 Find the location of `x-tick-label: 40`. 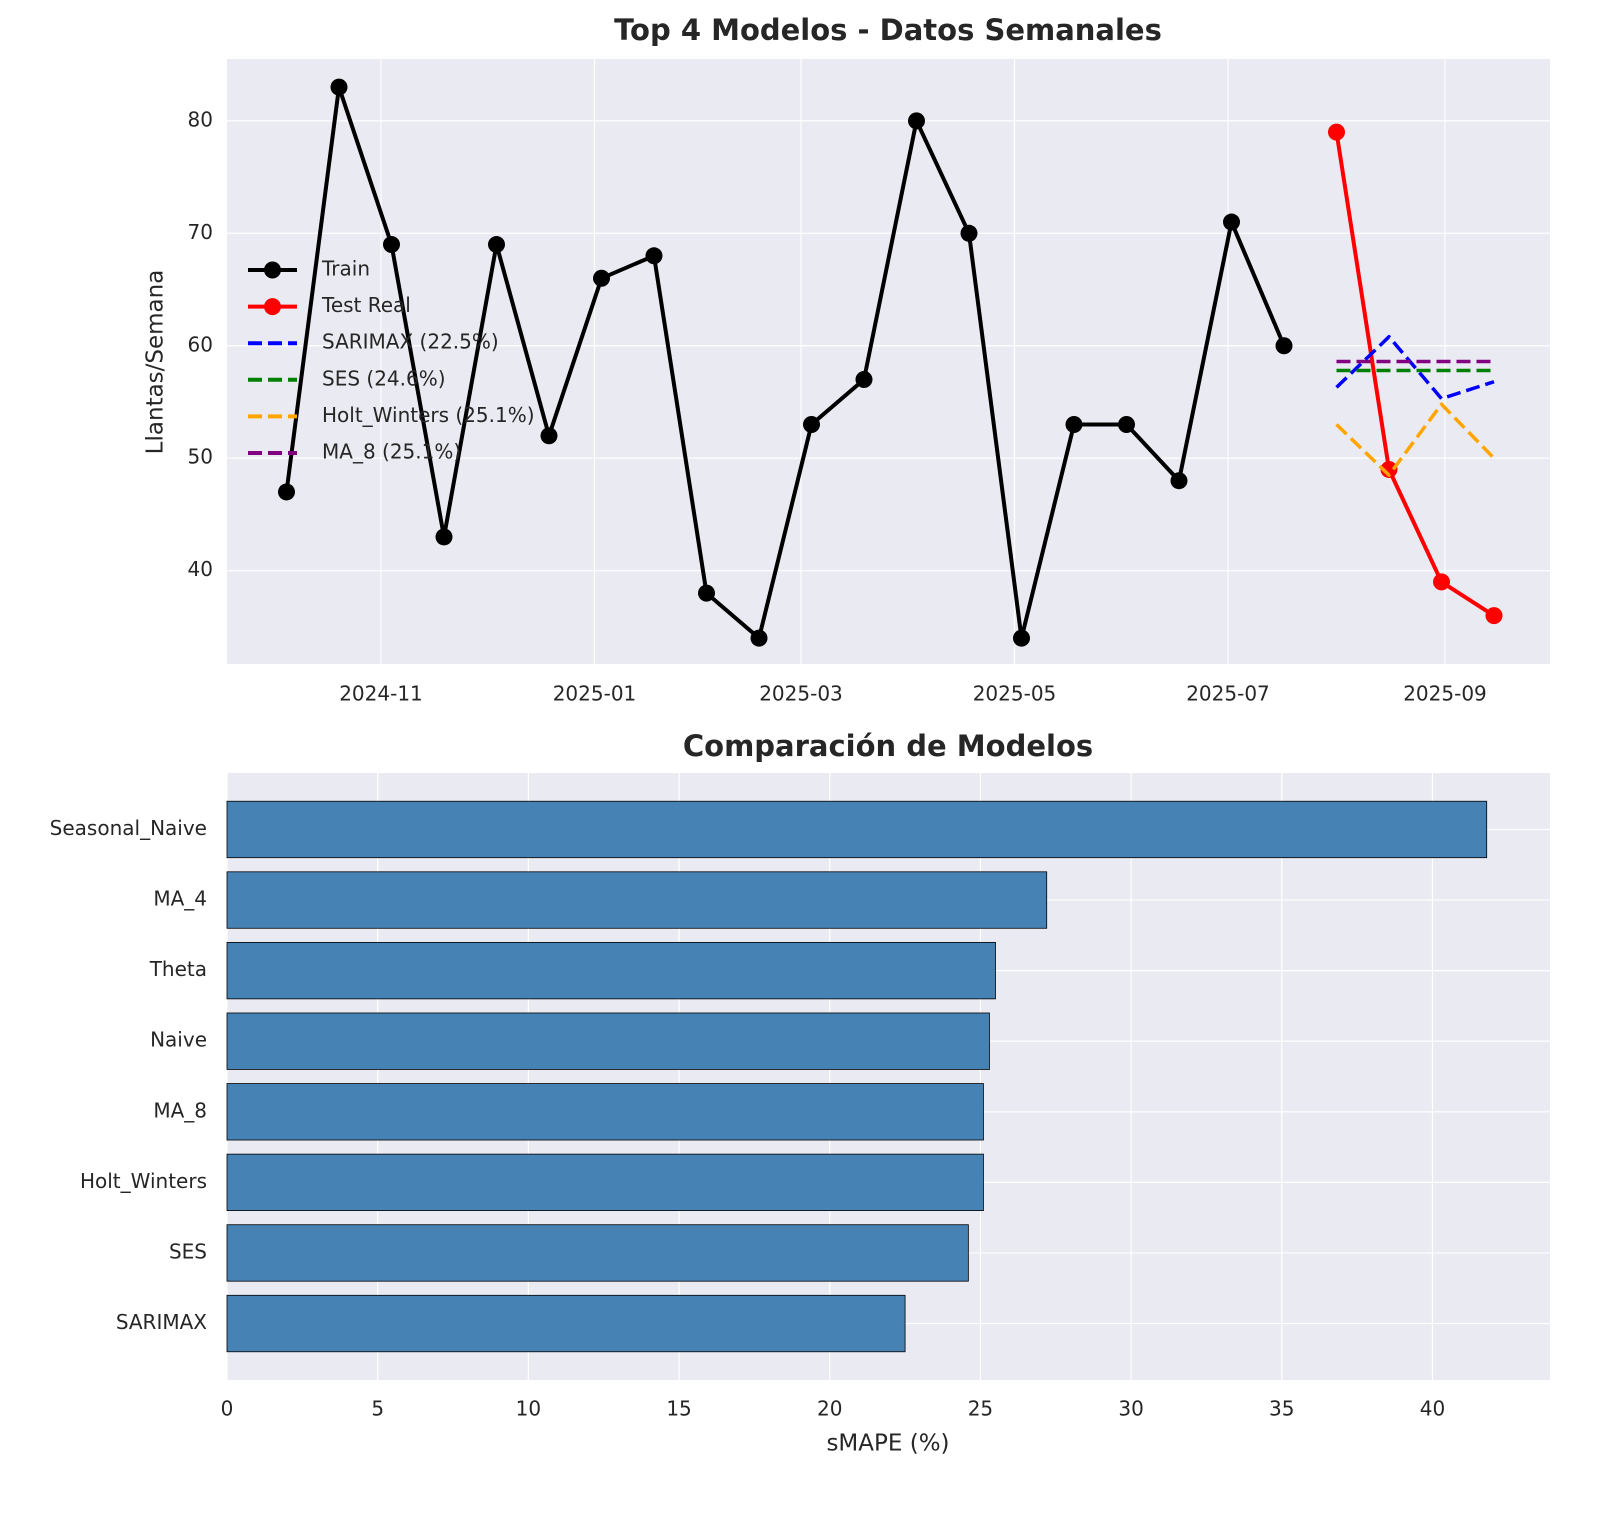

x-tick-label: 40 is located at coordinates (1432, 1409).